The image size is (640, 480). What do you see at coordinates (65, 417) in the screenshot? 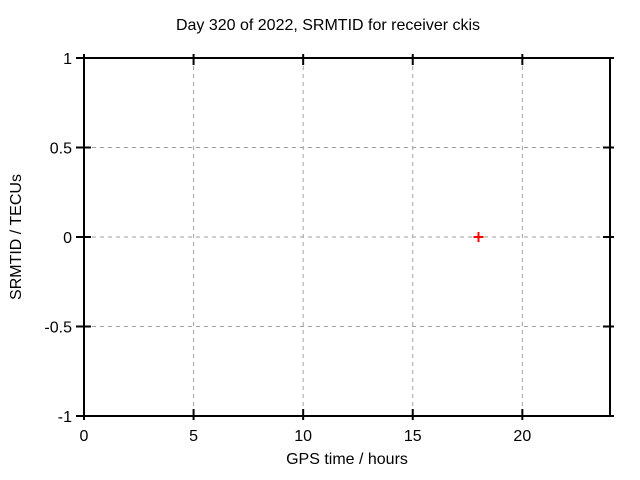
I see `y-tick-label: -1` at bounding box center [65, 417].